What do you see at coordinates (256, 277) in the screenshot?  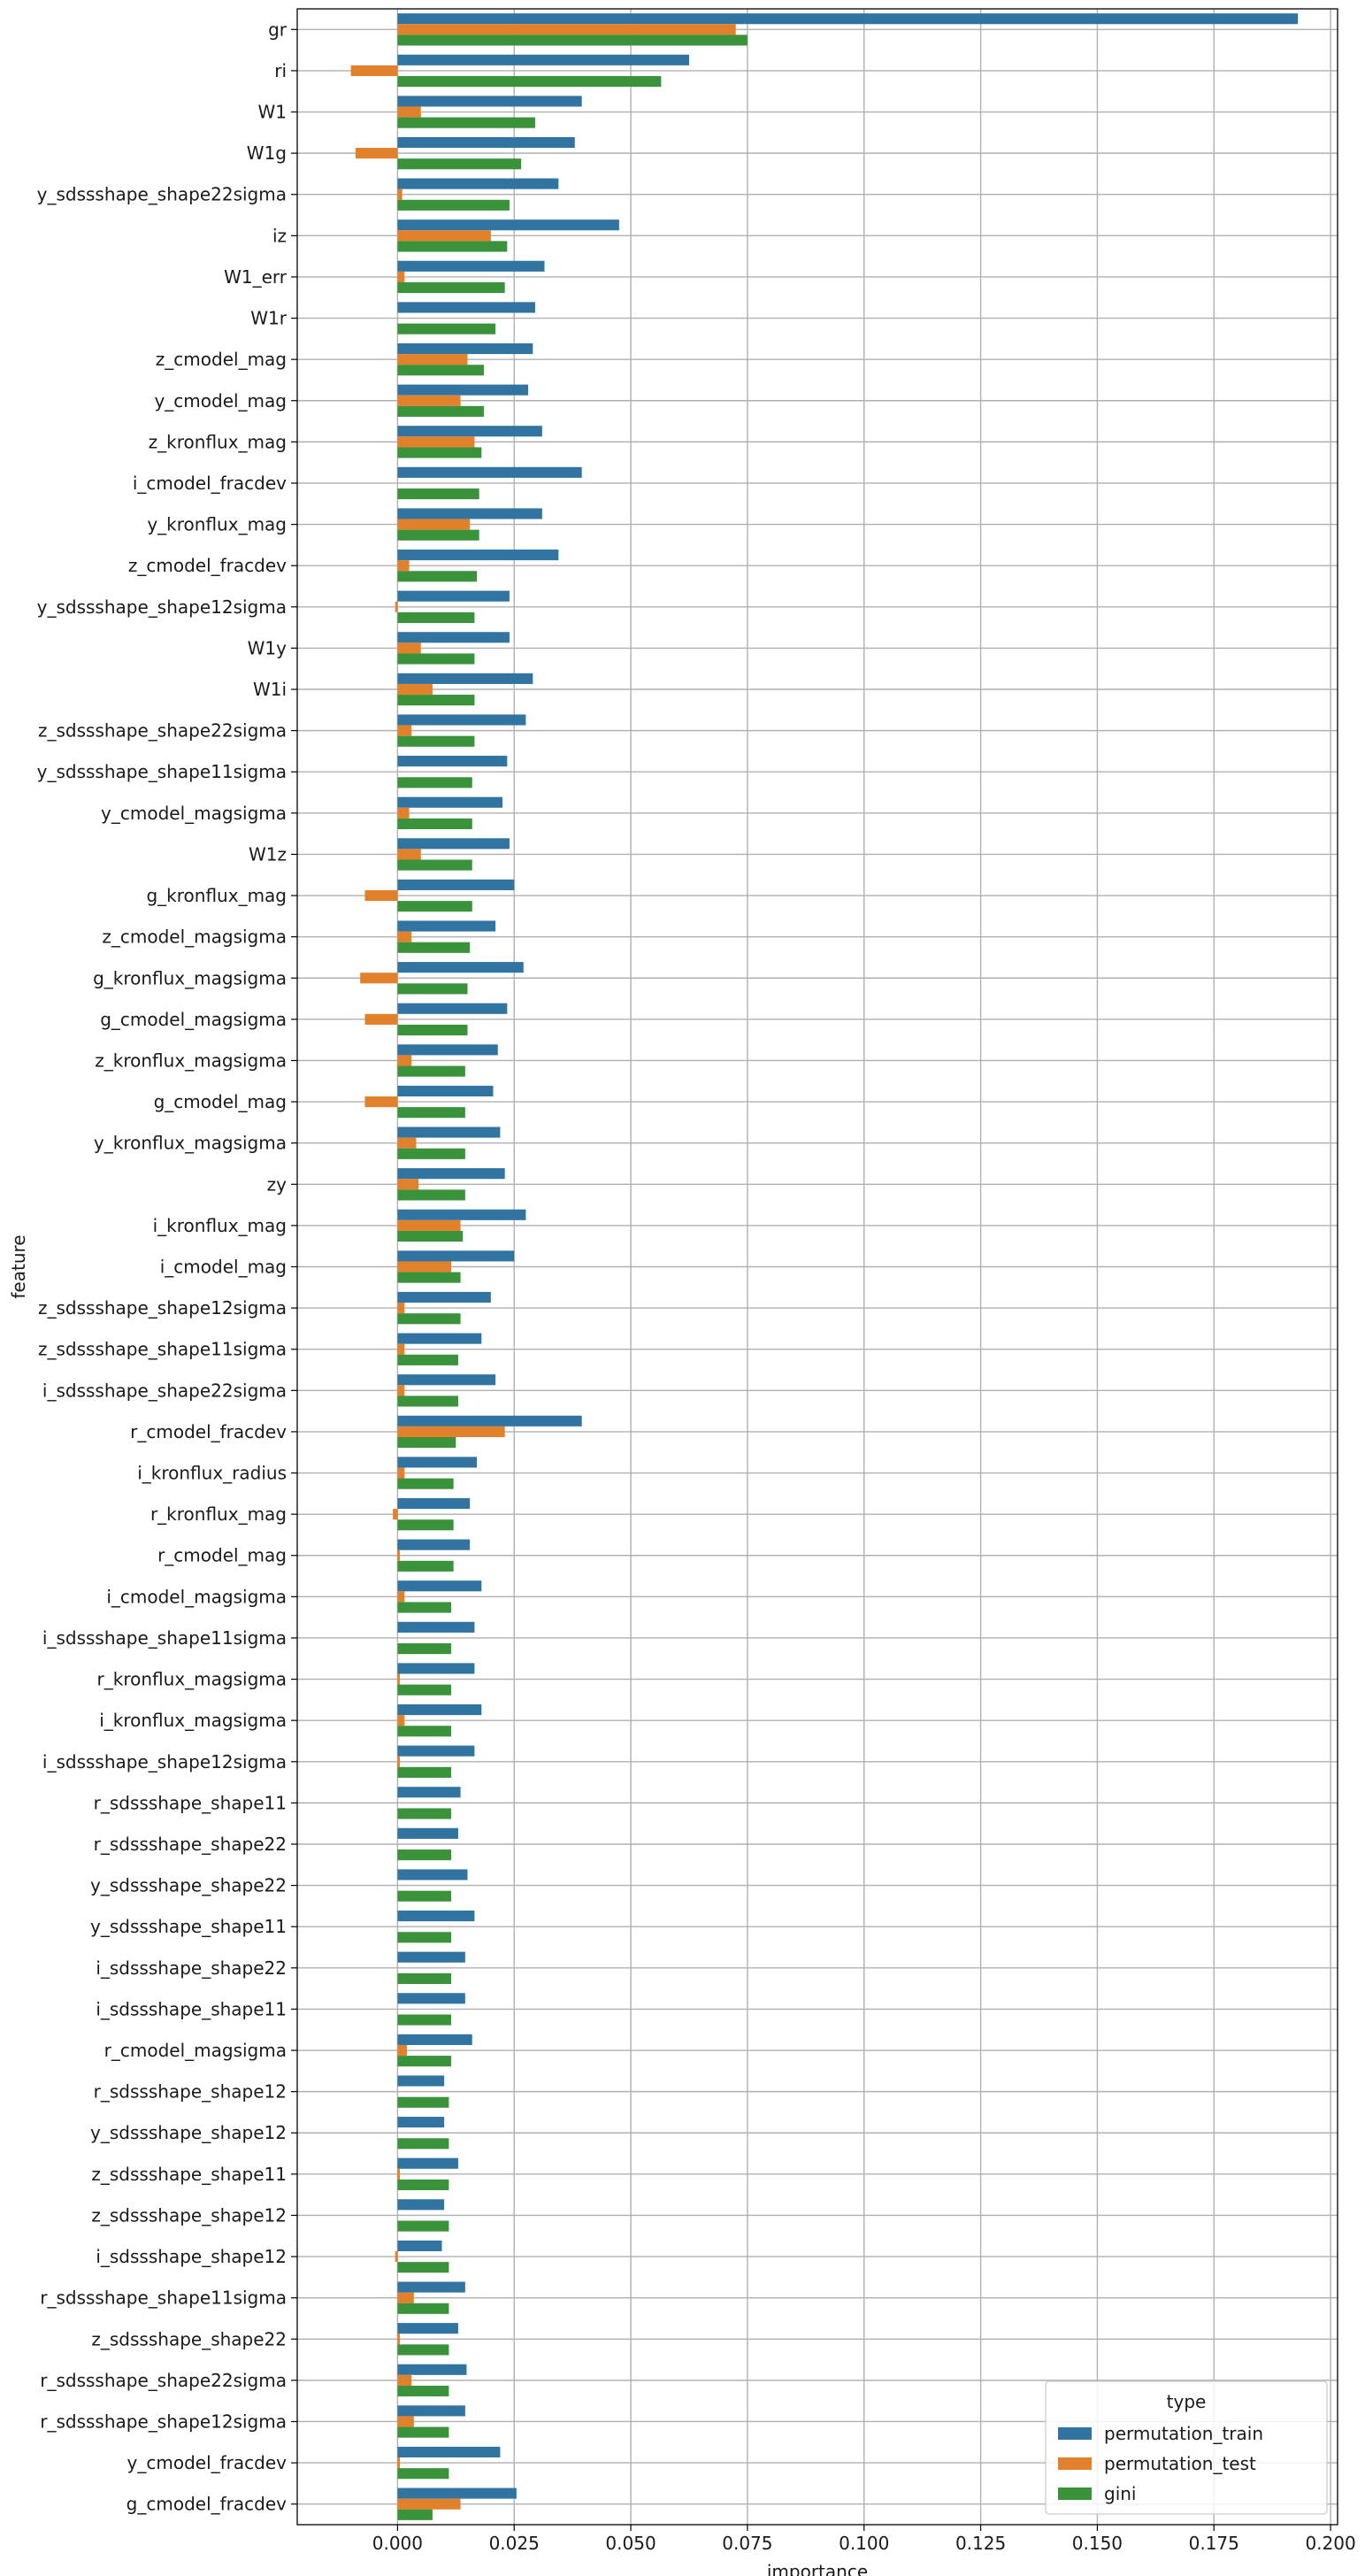 I see `y-tick-label: W1_err` at bounding box center [256, 277].